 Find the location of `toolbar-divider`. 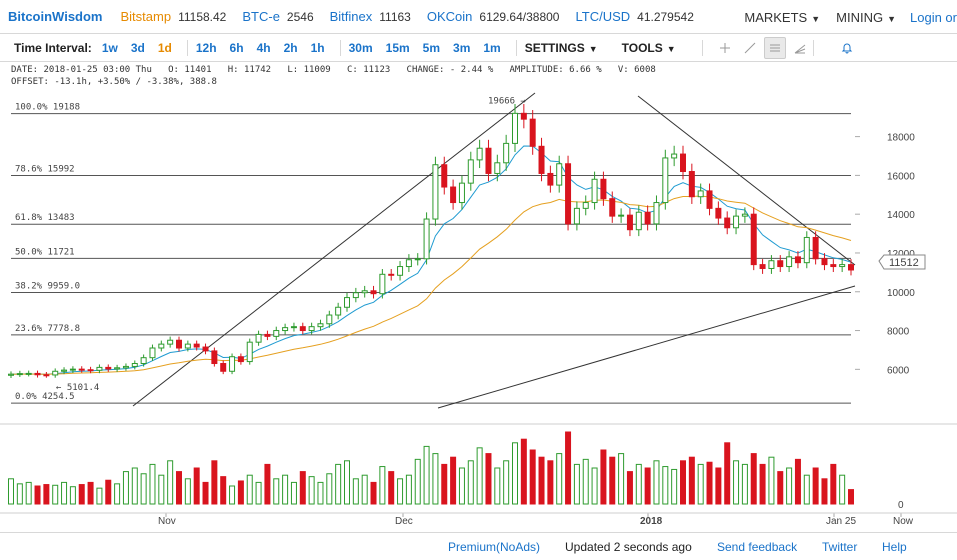

toolbar-divider is located at coordinates (813, 47).